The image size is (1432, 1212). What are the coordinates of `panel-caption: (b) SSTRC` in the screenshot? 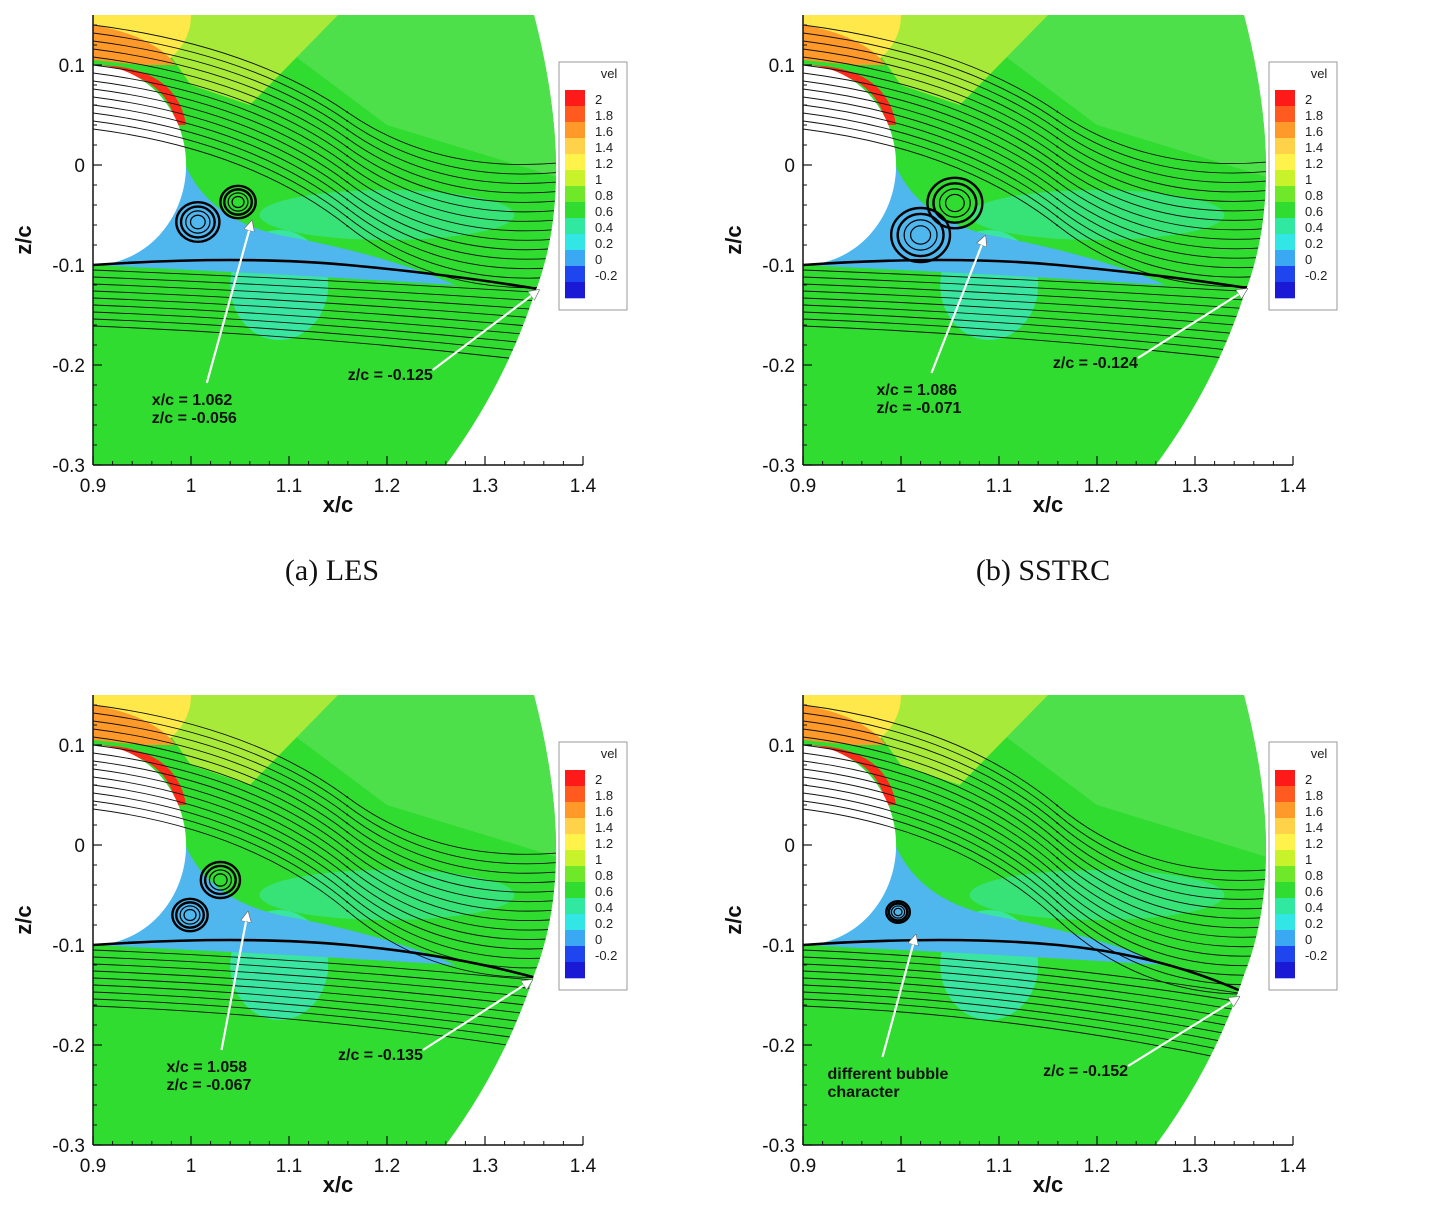 It's located at (1043, 570).